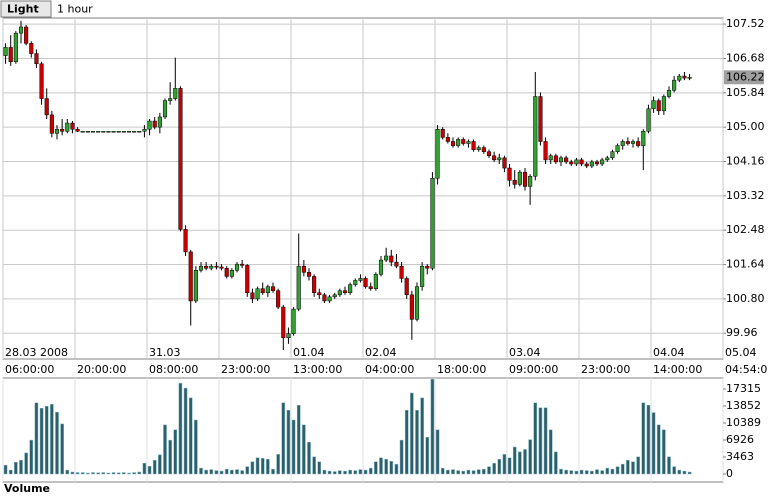  I want to click on style-button, so click(26, 9).